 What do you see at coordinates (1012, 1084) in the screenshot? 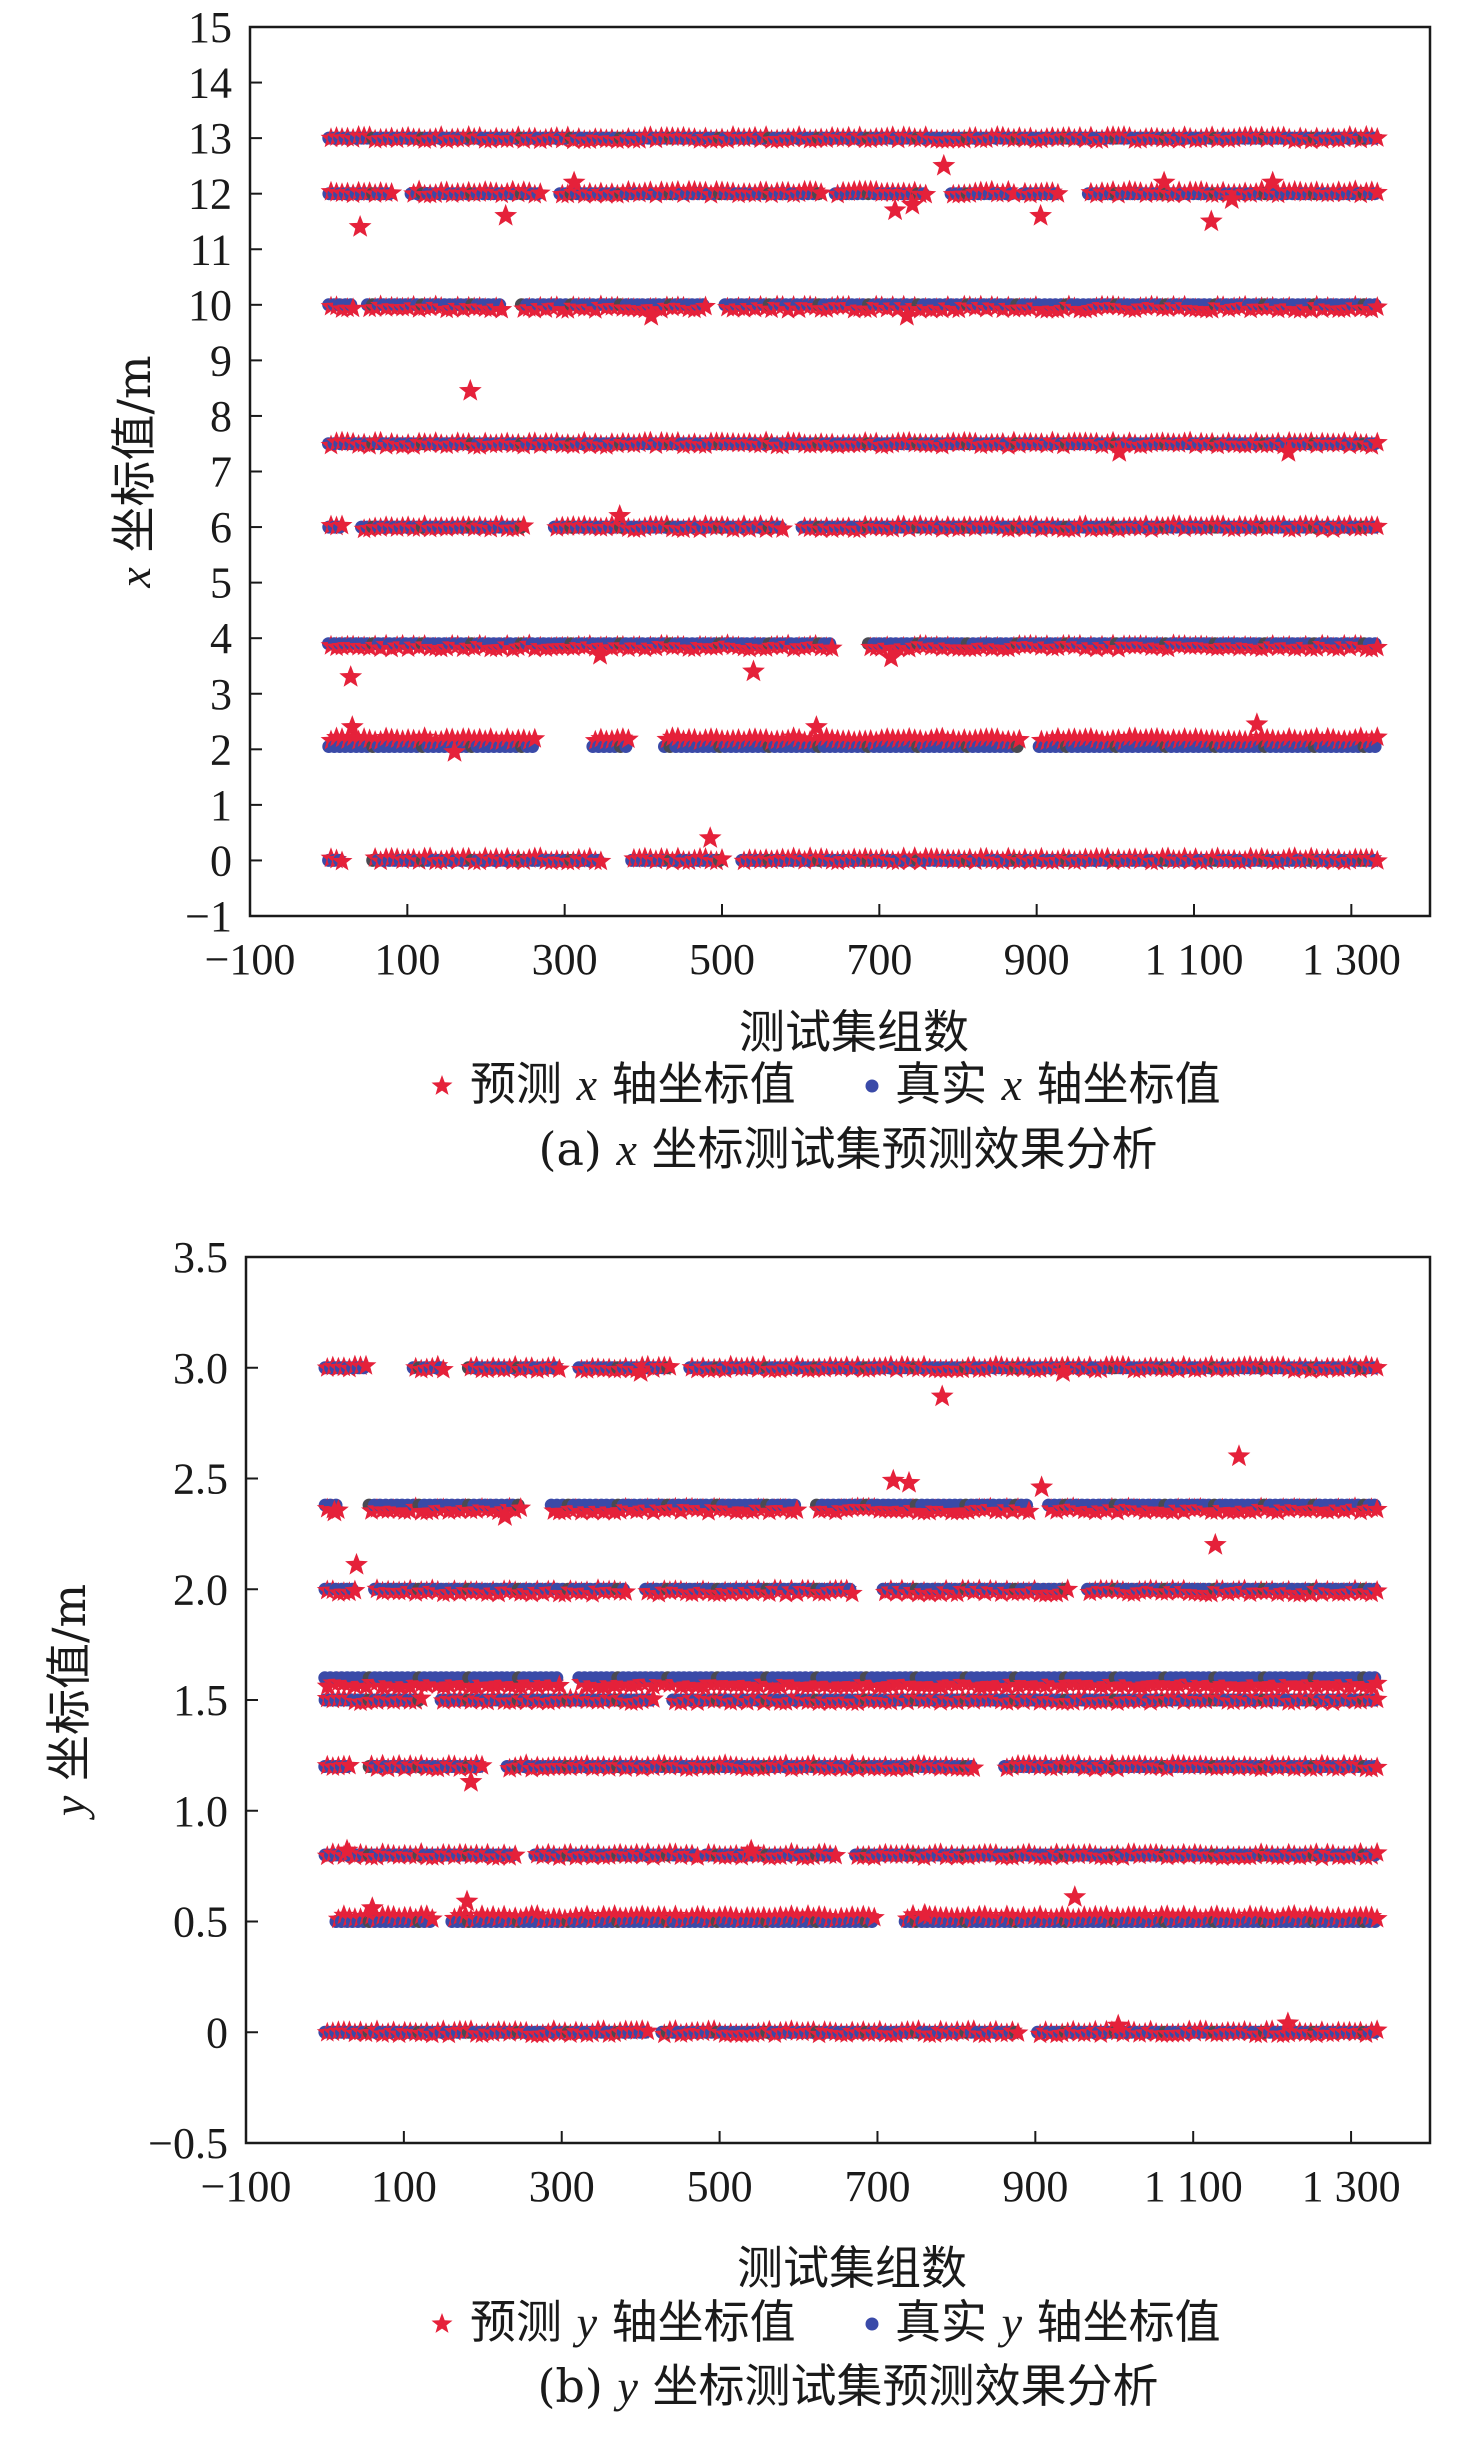
I see `legend-actual-variable: x` at bounding box center [1012, 1084].